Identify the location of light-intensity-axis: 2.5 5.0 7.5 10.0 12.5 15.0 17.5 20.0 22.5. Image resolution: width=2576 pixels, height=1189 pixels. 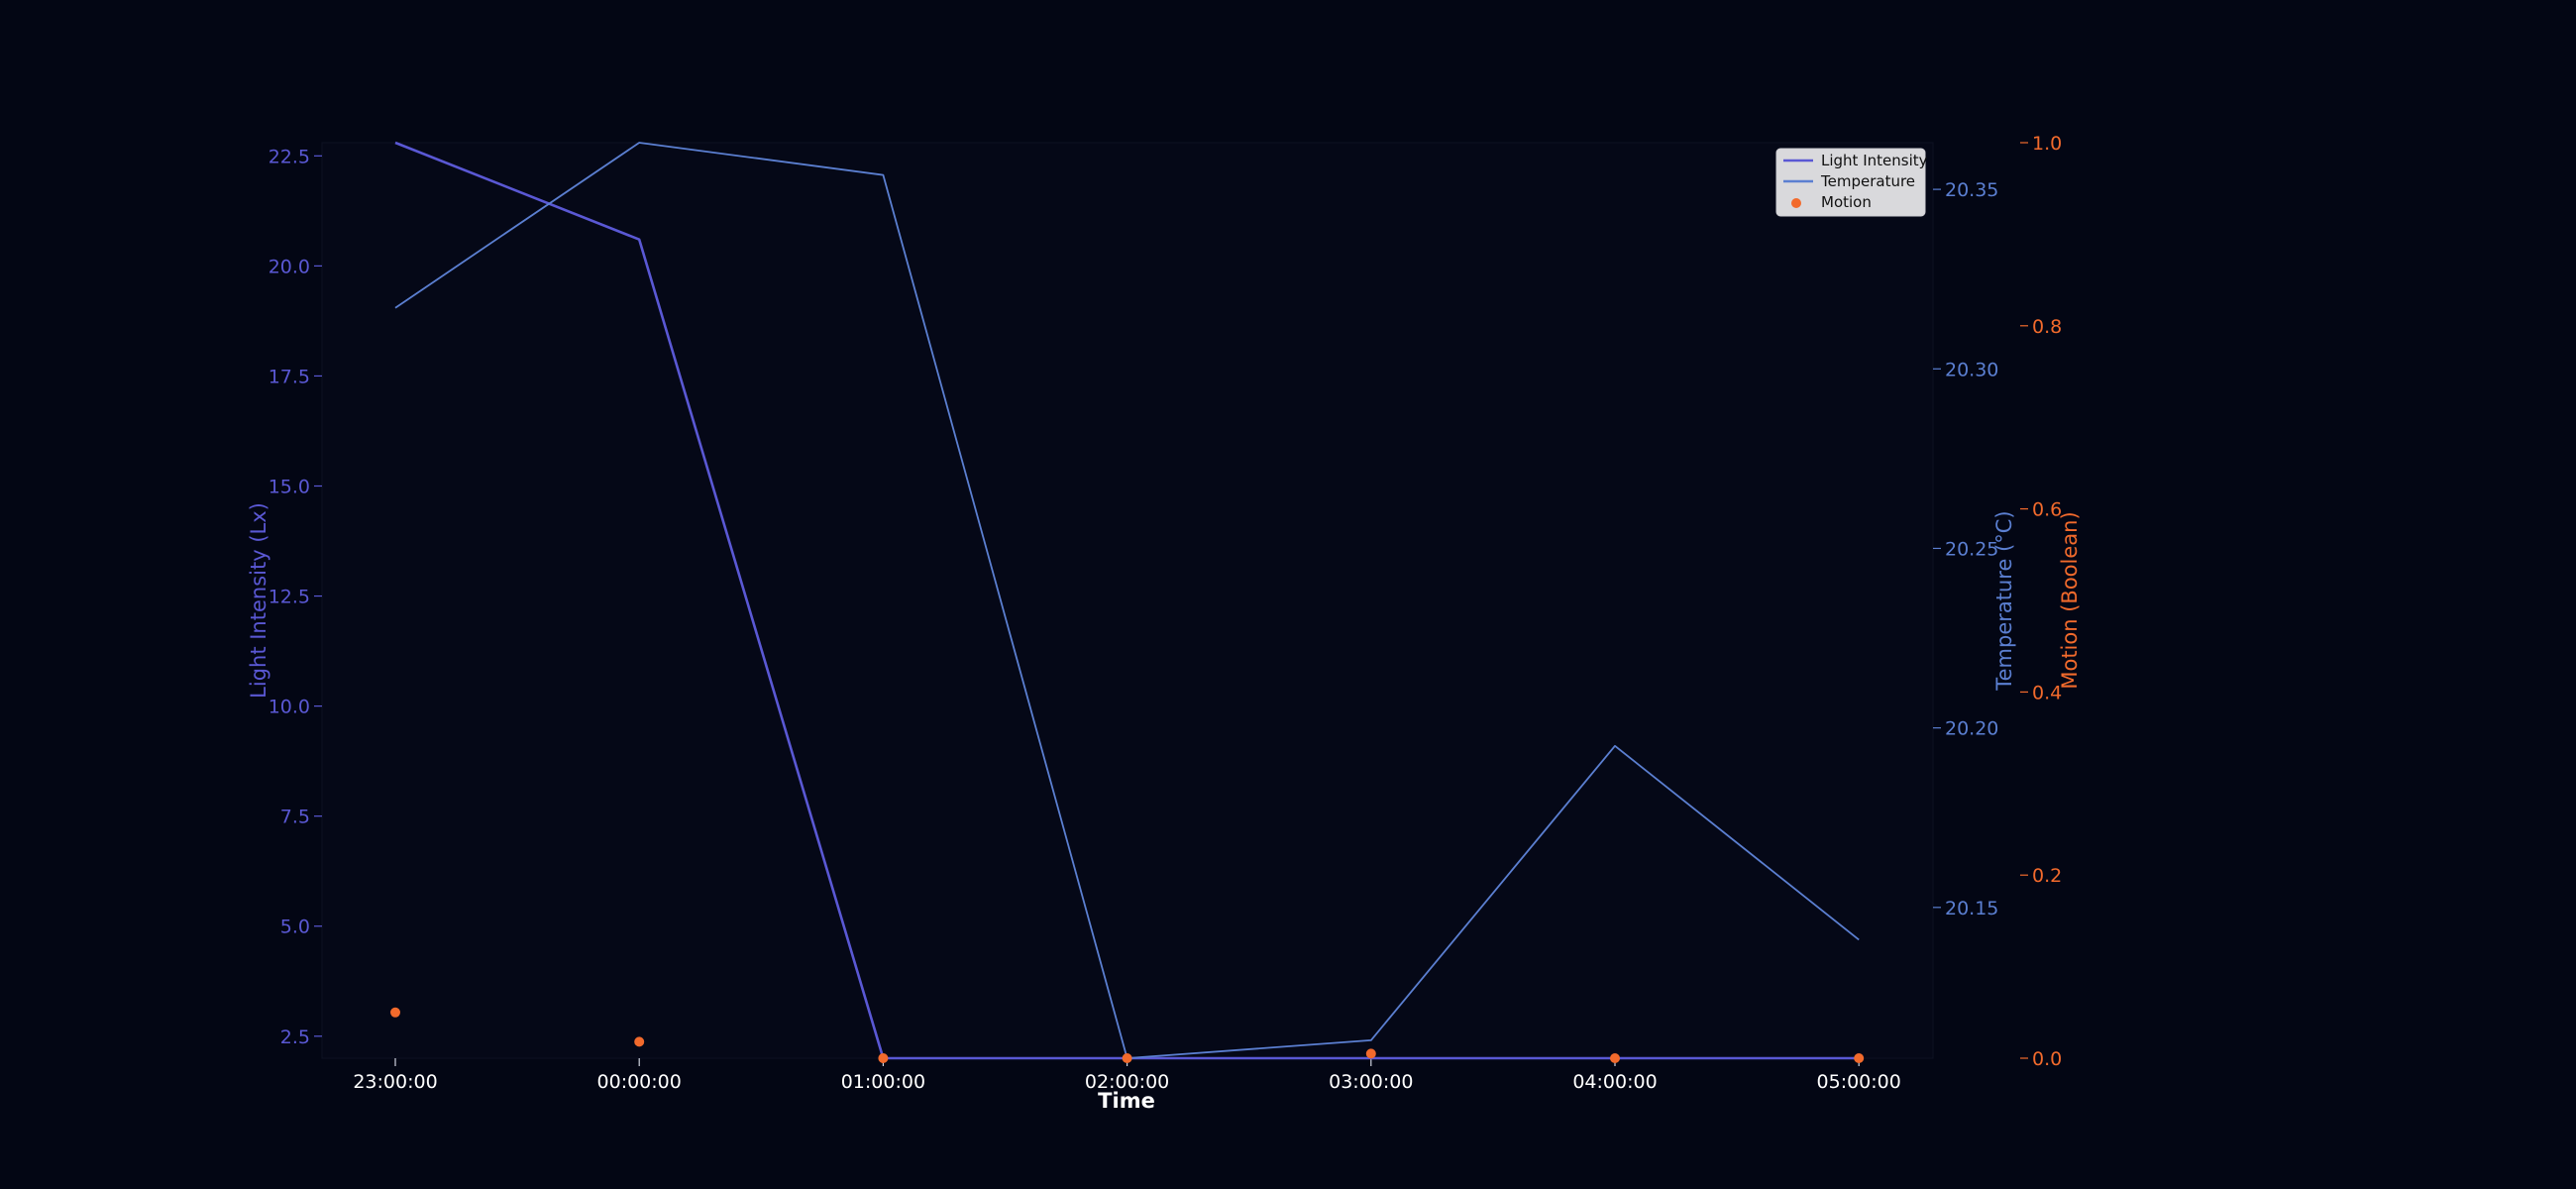
(295, 597).